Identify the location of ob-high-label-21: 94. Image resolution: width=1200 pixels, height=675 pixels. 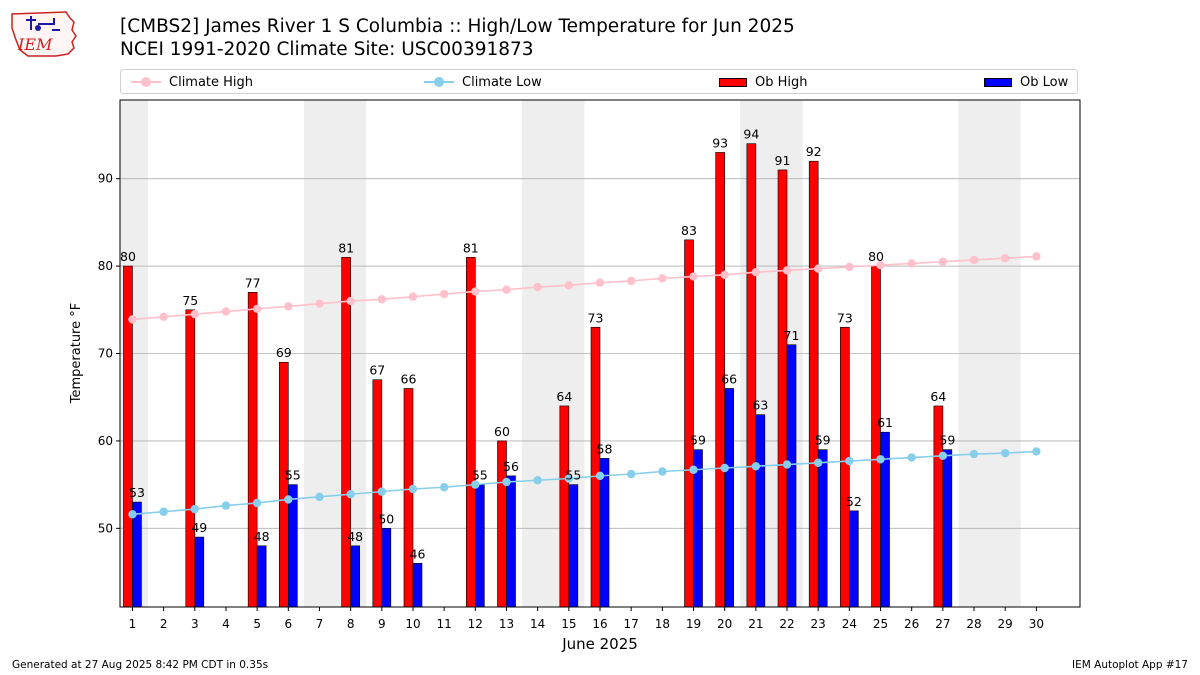
(751, 134).